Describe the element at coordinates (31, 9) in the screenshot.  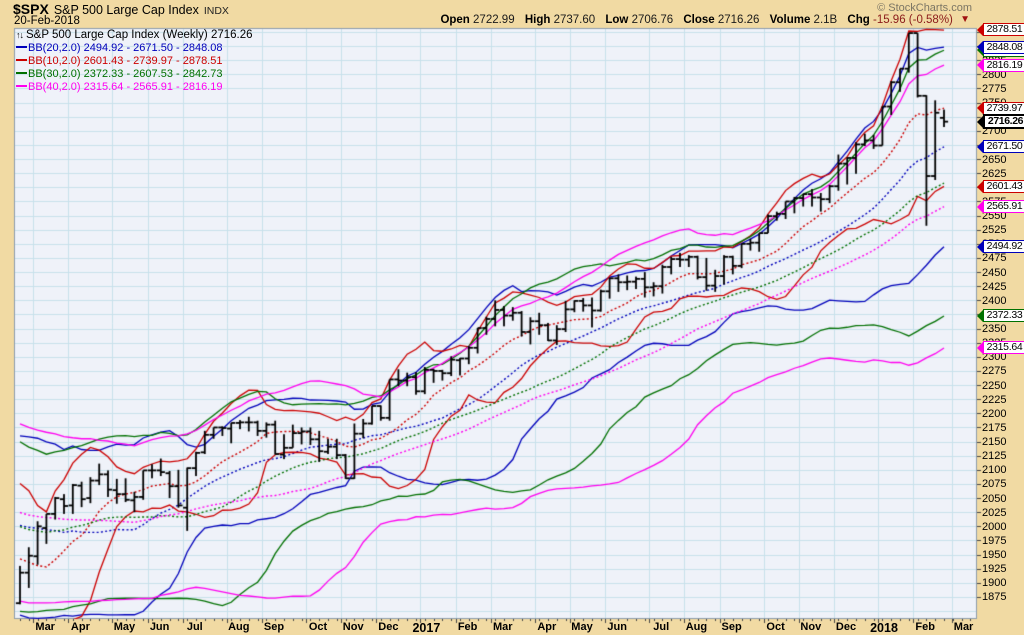
I see `ticker-symbol: $SPX` at that location.